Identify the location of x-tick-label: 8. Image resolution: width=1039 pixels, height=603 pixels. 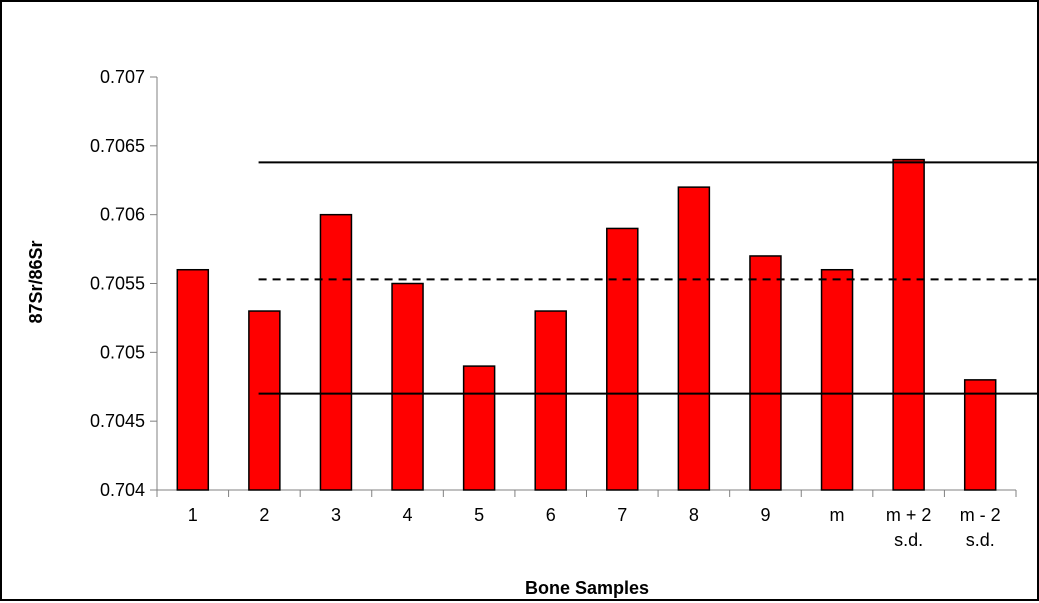
(694, 515).